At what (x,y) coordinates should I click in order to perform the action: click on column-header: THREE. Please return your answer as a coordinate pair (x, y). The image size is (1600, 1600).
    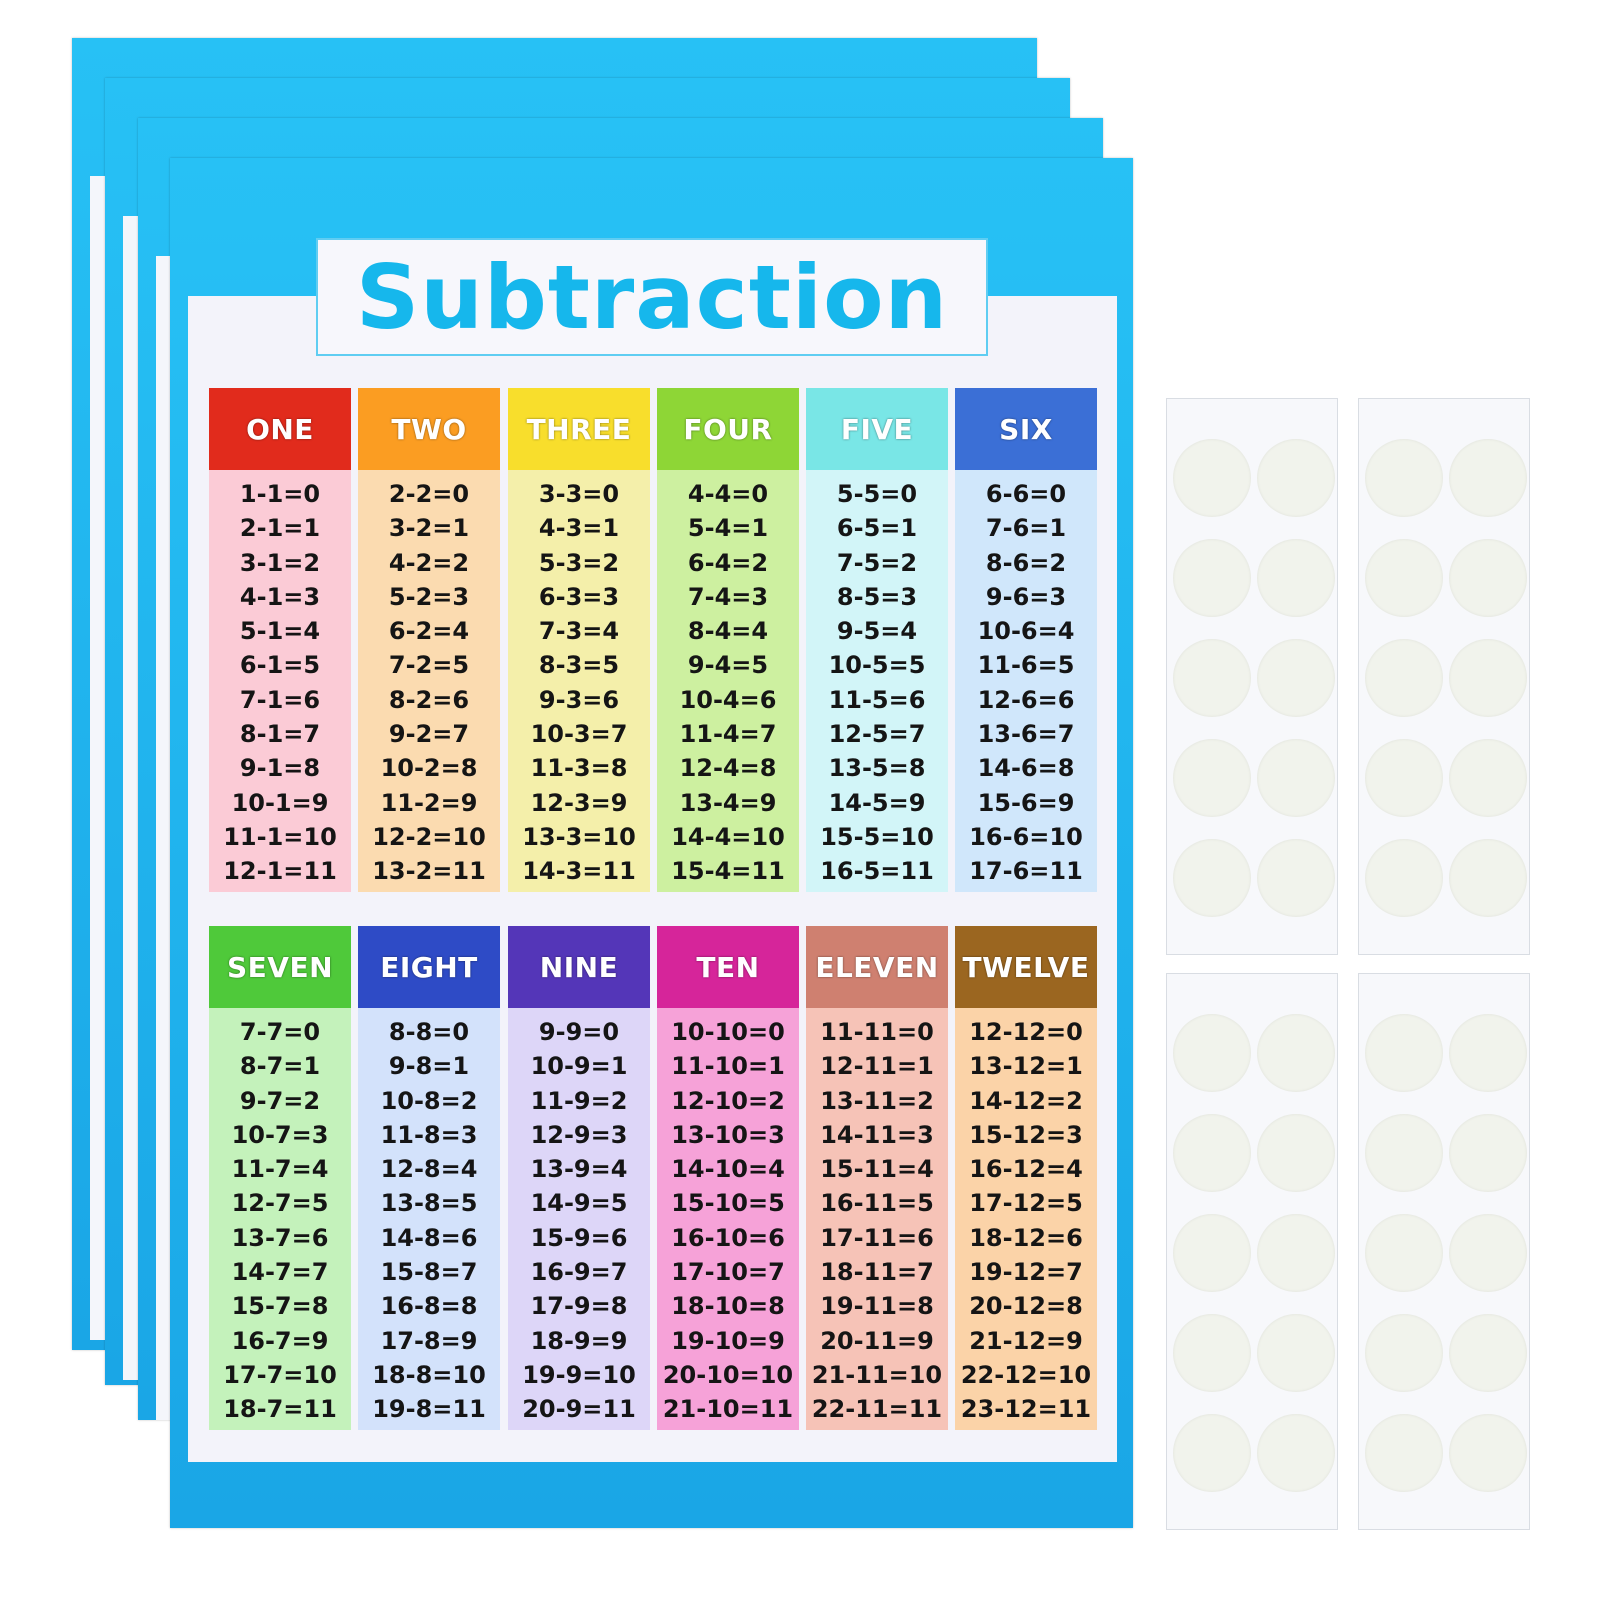
    Looking at the image, I should click on (579, 429).